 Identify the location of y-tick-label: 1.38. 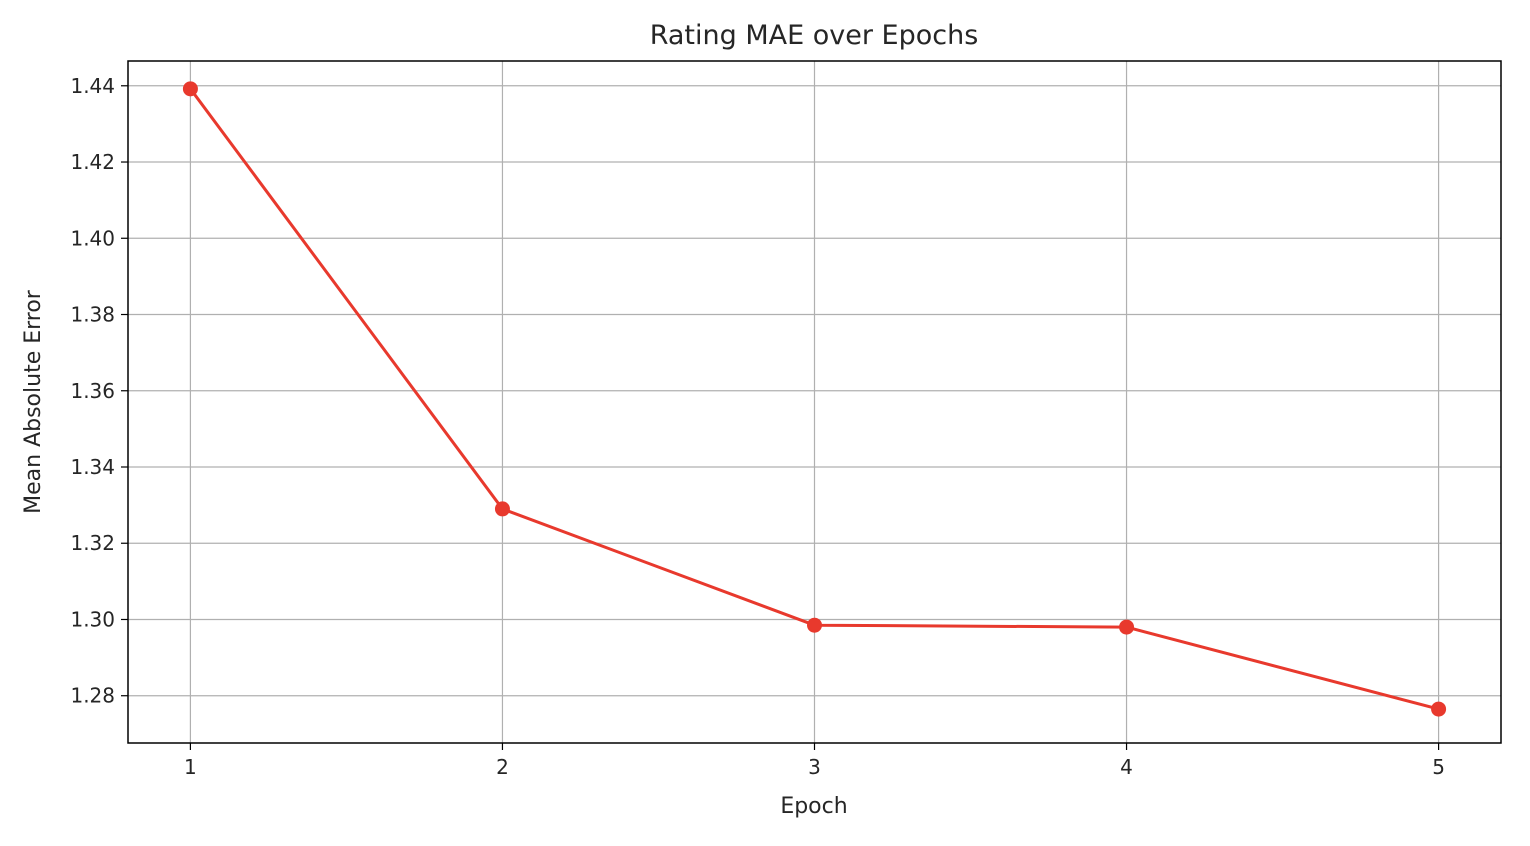
(92, 315).